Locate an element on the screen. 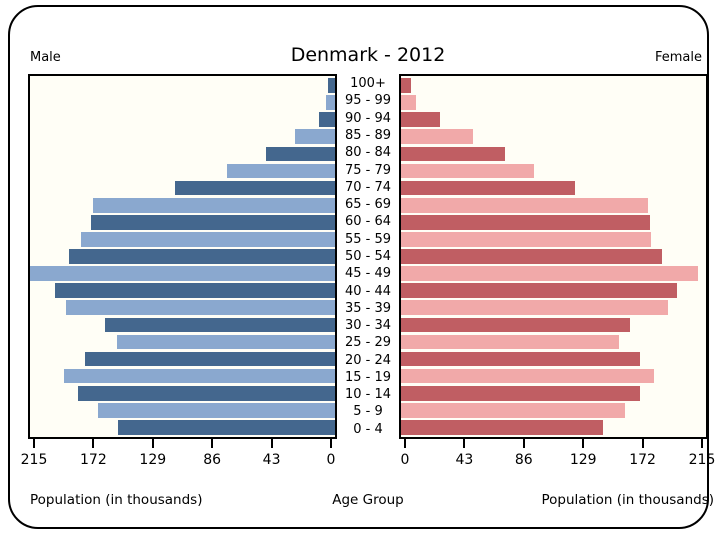 The width and height of the screenshot is (720, 540). age-group-label: 100+ is located at coordinates (368, 84).